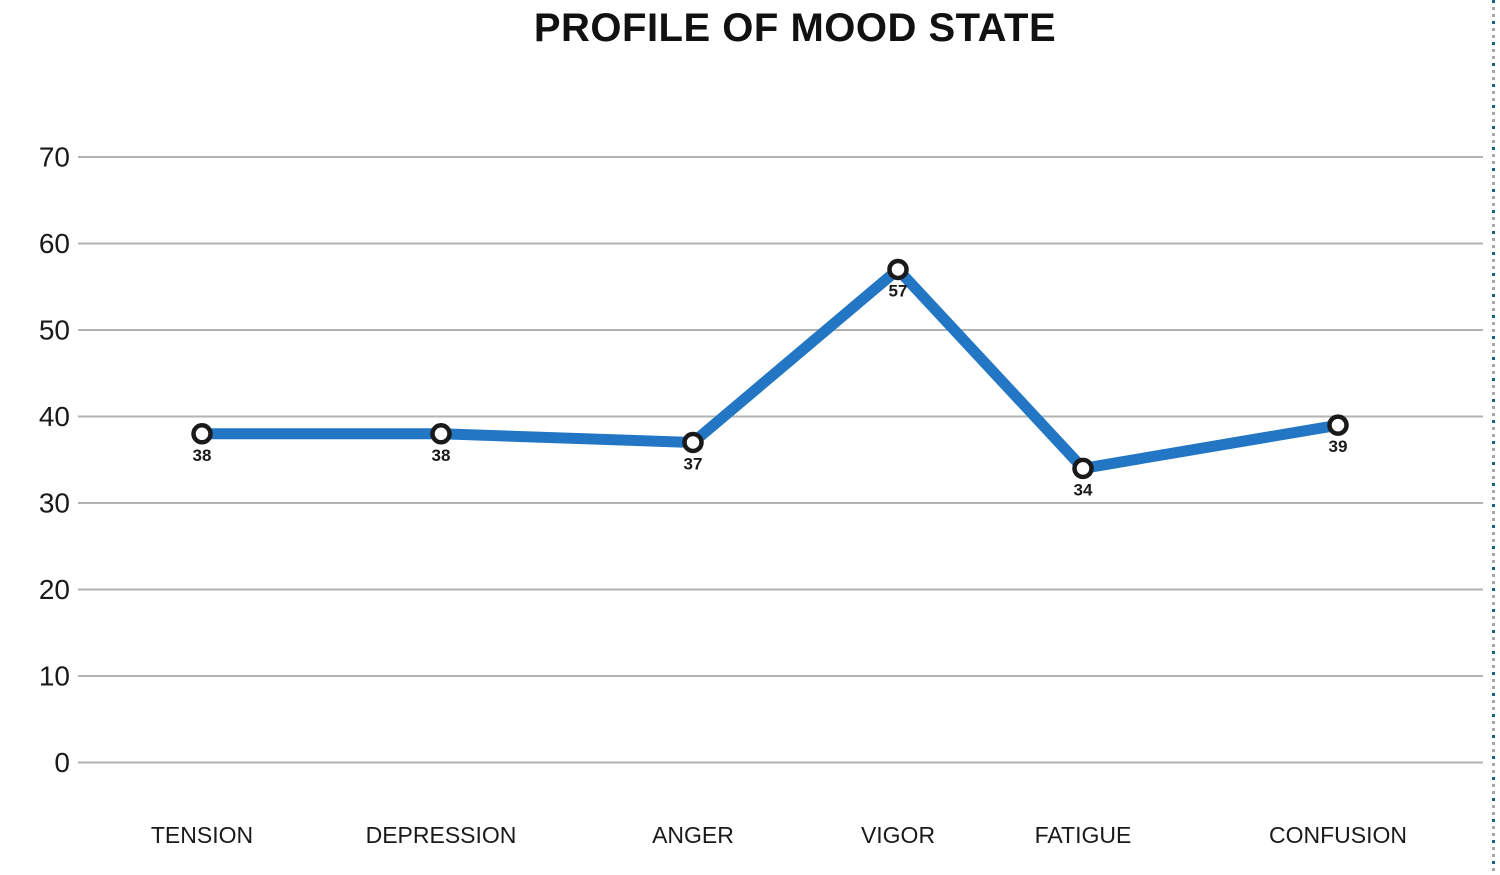 Image resolution: width=1500 pixels, height=875 pixels. What do you see at coordinates (1083, 835) in the screenshot?
I see `x-category-label: FATIGUE` at bounding box center [1083, 835].